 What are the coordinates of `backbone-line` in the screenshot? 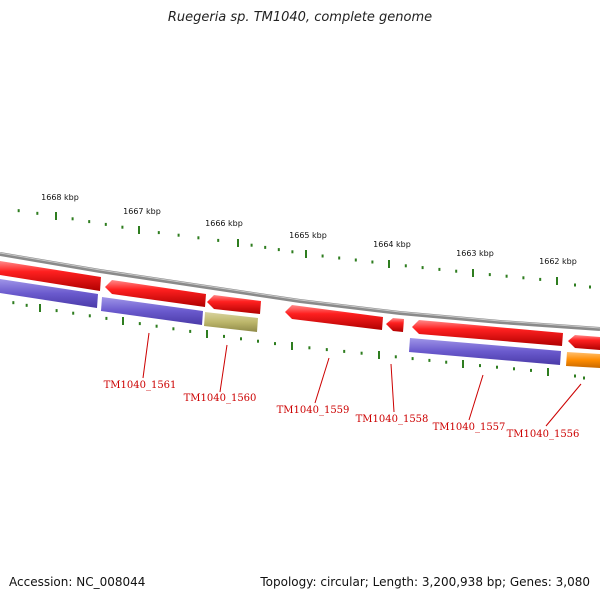 It's located at (300, 291).